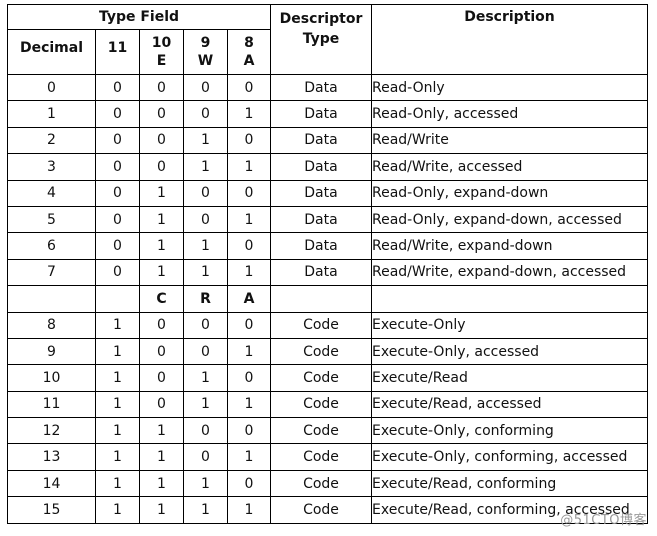 The image size is (657, 536). I want to click on code-subheader-bit8: A, so click(249, 299).